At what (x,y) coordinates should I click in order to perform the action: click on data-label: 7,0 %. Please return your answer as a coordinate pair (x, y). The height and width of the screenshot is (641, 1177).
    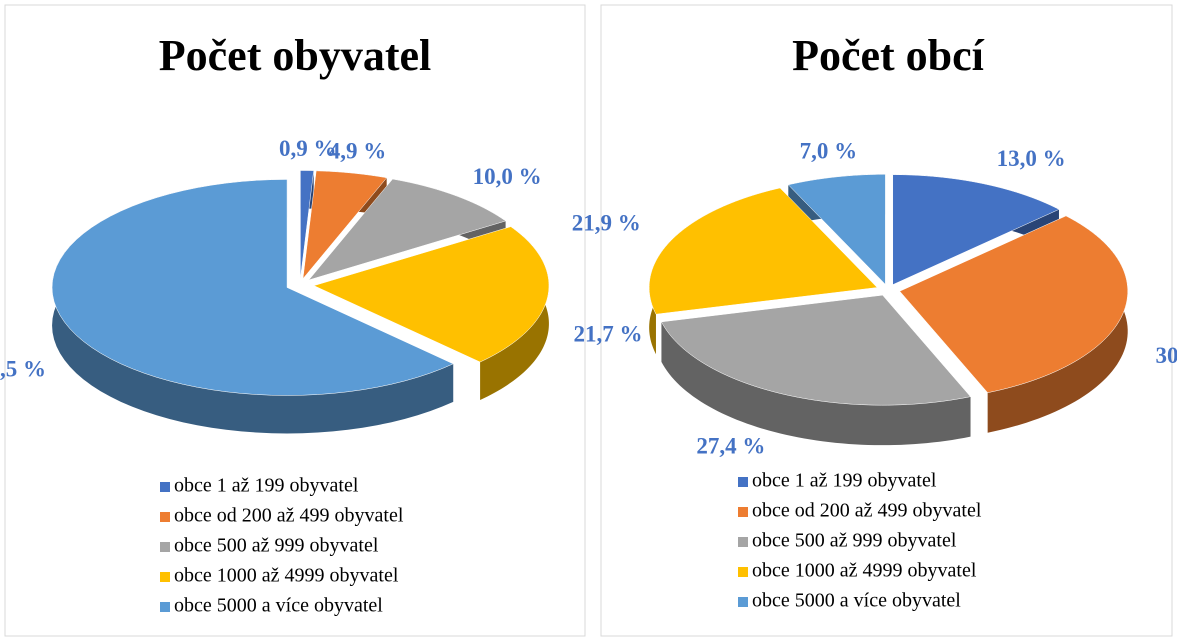
    Looking at the image, I should click on (829, 150).